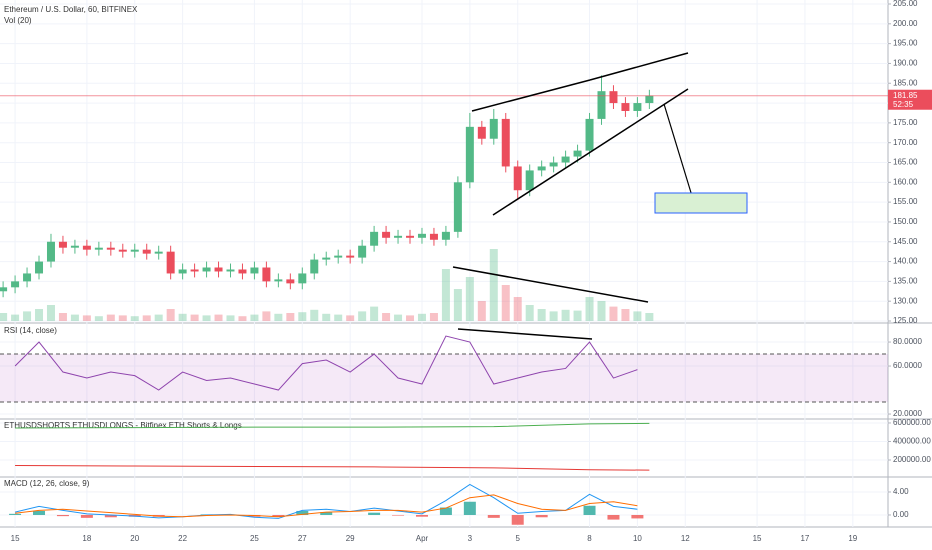 The width and height of the screenshot is (932, 550). What do you see at coordinates (901, 491) in the screenshot?
I see `y-tick-label: 4.00` at bounding box center [901, 491].